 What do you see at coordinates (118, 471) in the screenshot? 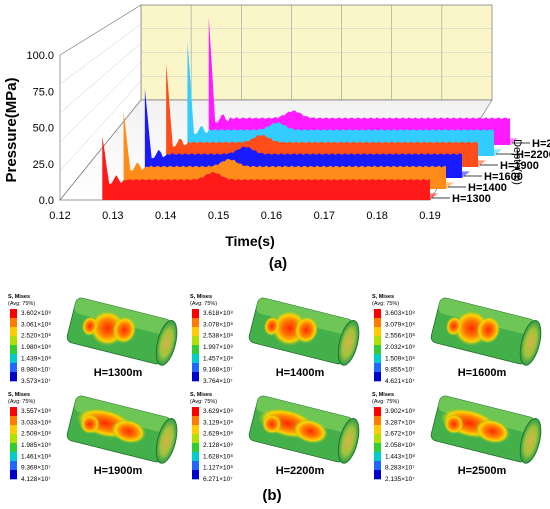
I see `panel-title: H=1900m` at bounding box center [118, 471].